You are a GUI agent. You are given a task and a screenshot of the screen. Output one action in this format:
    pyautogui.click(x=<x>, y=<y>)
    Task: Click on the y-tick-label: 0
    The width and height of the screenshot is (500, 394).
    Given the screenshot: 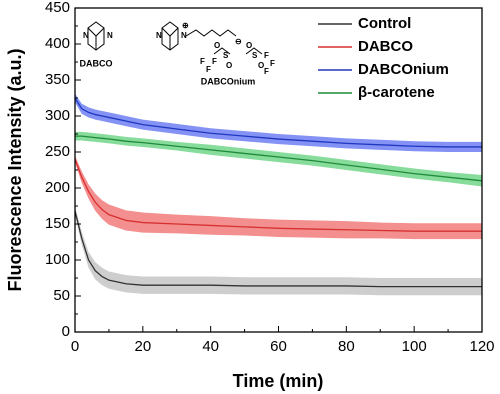 What is the action you would take?
    pyautogui.click(x=66, y=331)
    